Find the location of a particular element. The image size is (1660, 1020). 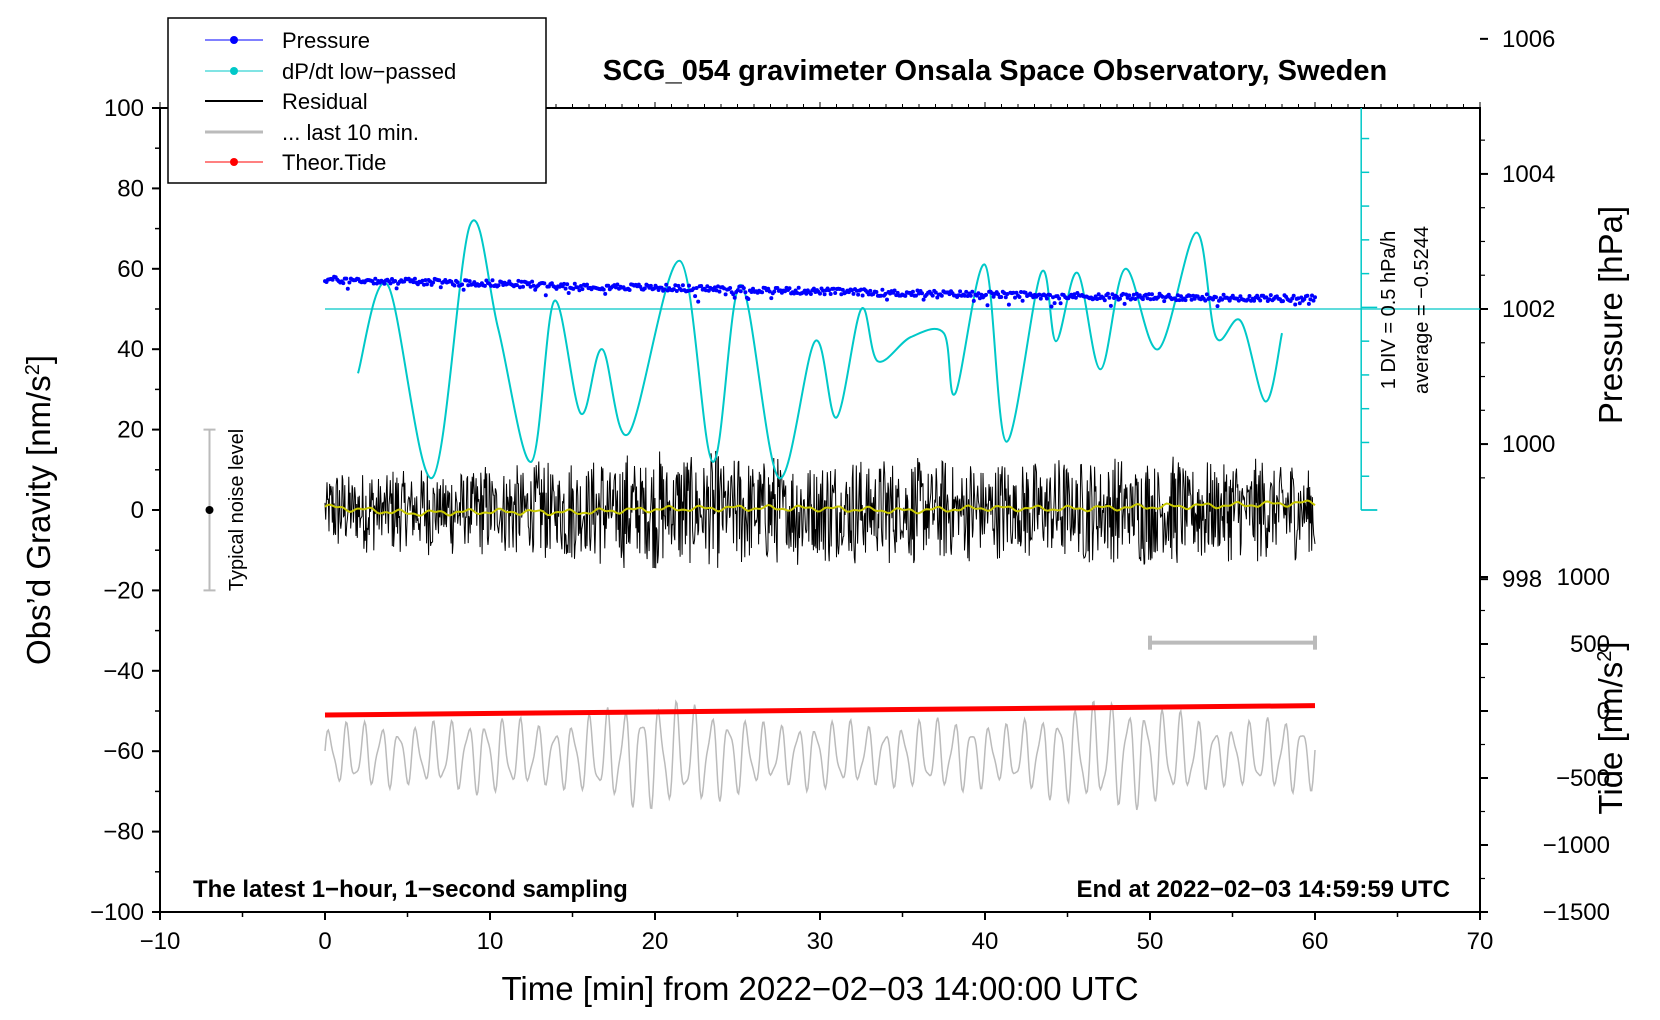

y-axis-pressure-title: Pressure [hPa] is located at coordinates (1610, 315).